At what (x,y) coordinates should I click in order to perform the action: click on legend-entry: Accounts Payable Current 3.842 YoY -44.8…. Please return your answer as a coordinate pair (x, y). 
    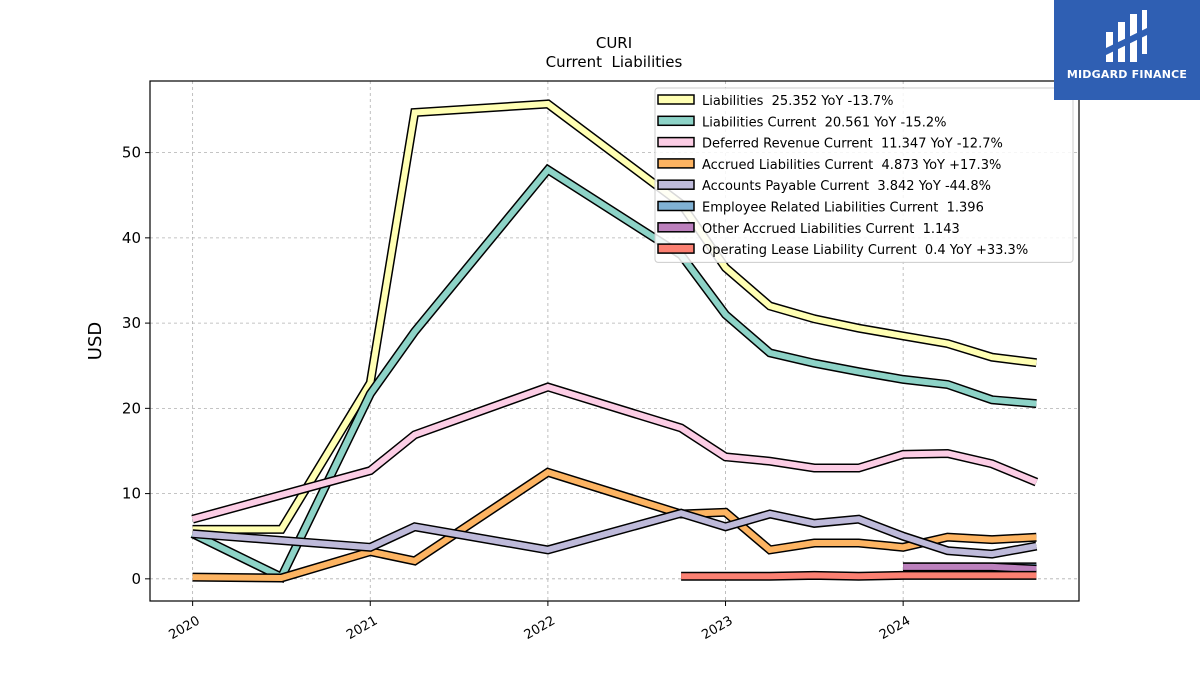
    Looking at the image, I should click on (846, 186).